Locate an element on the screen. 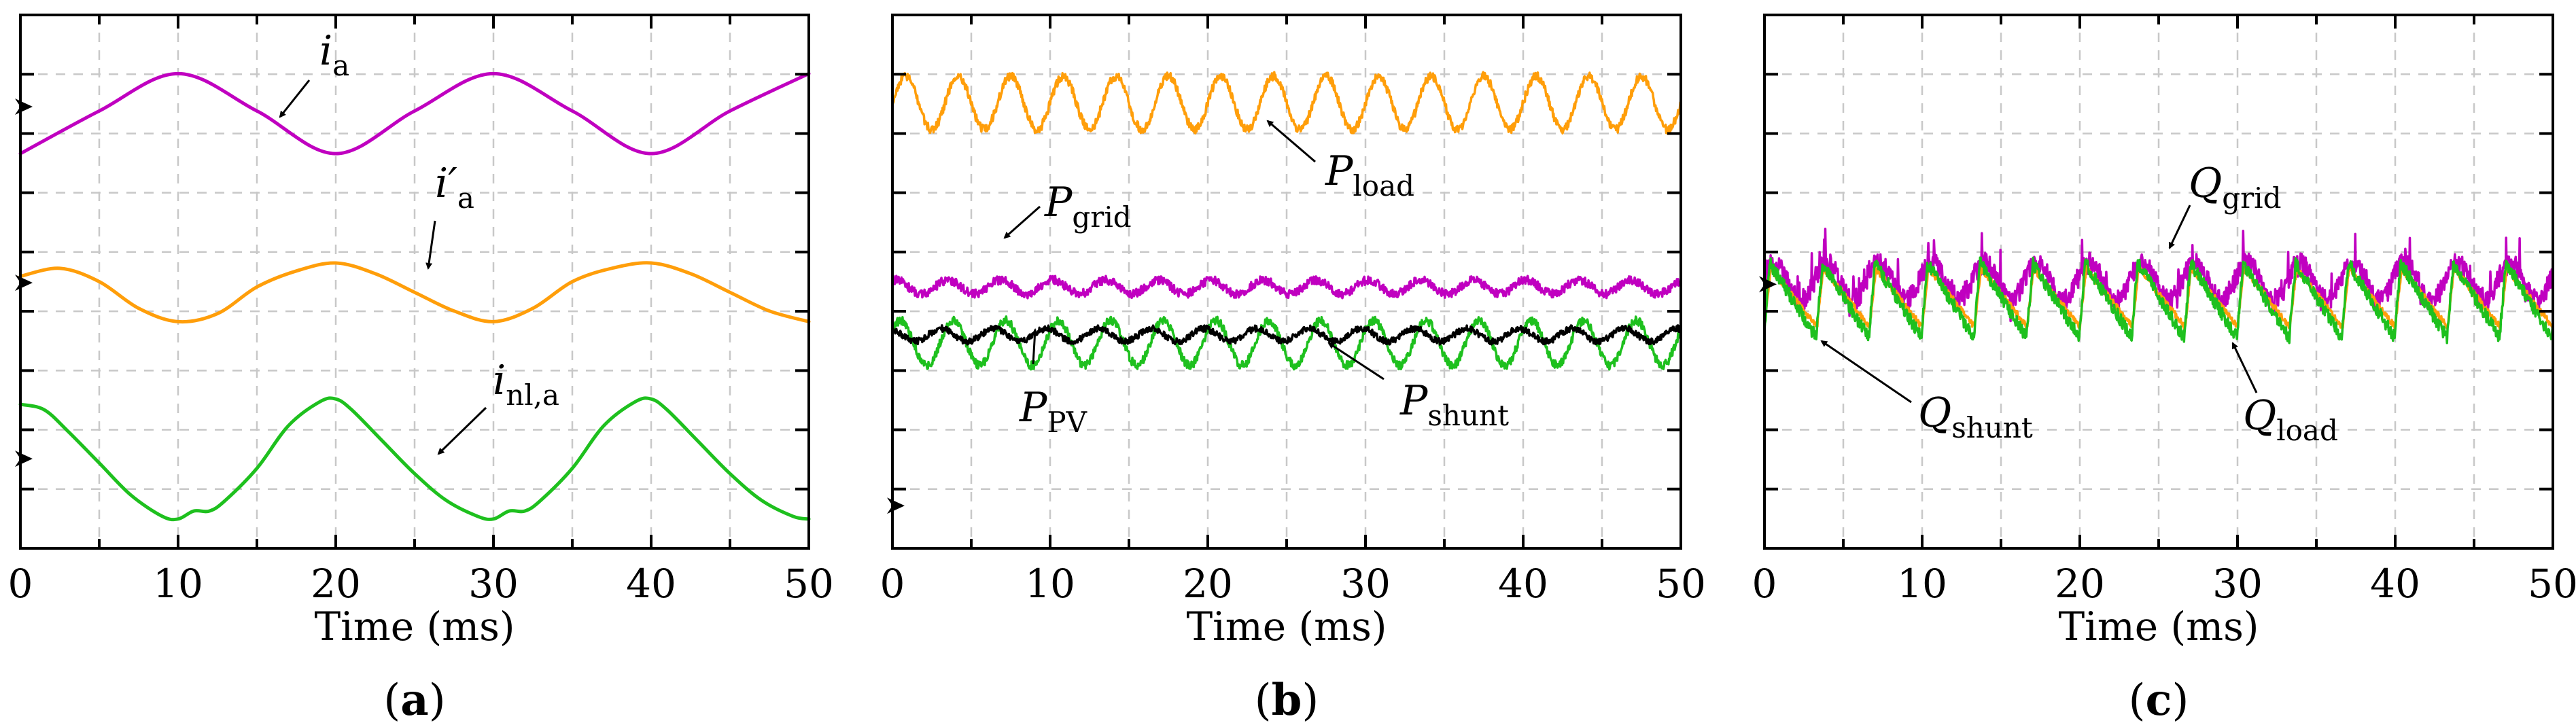 This screenshot has height=725, width=2576. series-line-p-load is located at coordinates (1286, 103).